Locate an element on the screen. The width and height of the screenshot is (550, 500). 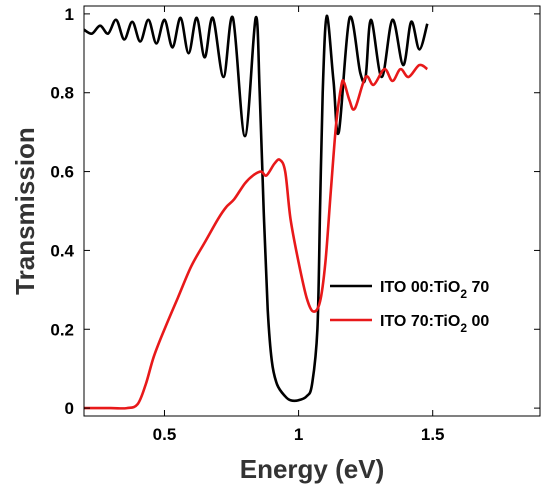
y-tick-label: 0 is located at coordinates (69, 408).